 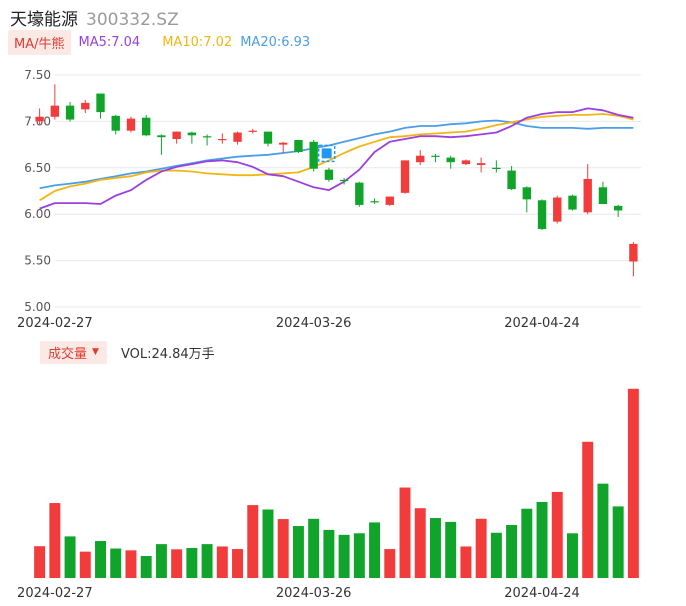 What do you see at coordinates (167, 354) in the screenshot?
I see `volume-value-text: VOL:24.84万手` at bounding box center [167, 354].